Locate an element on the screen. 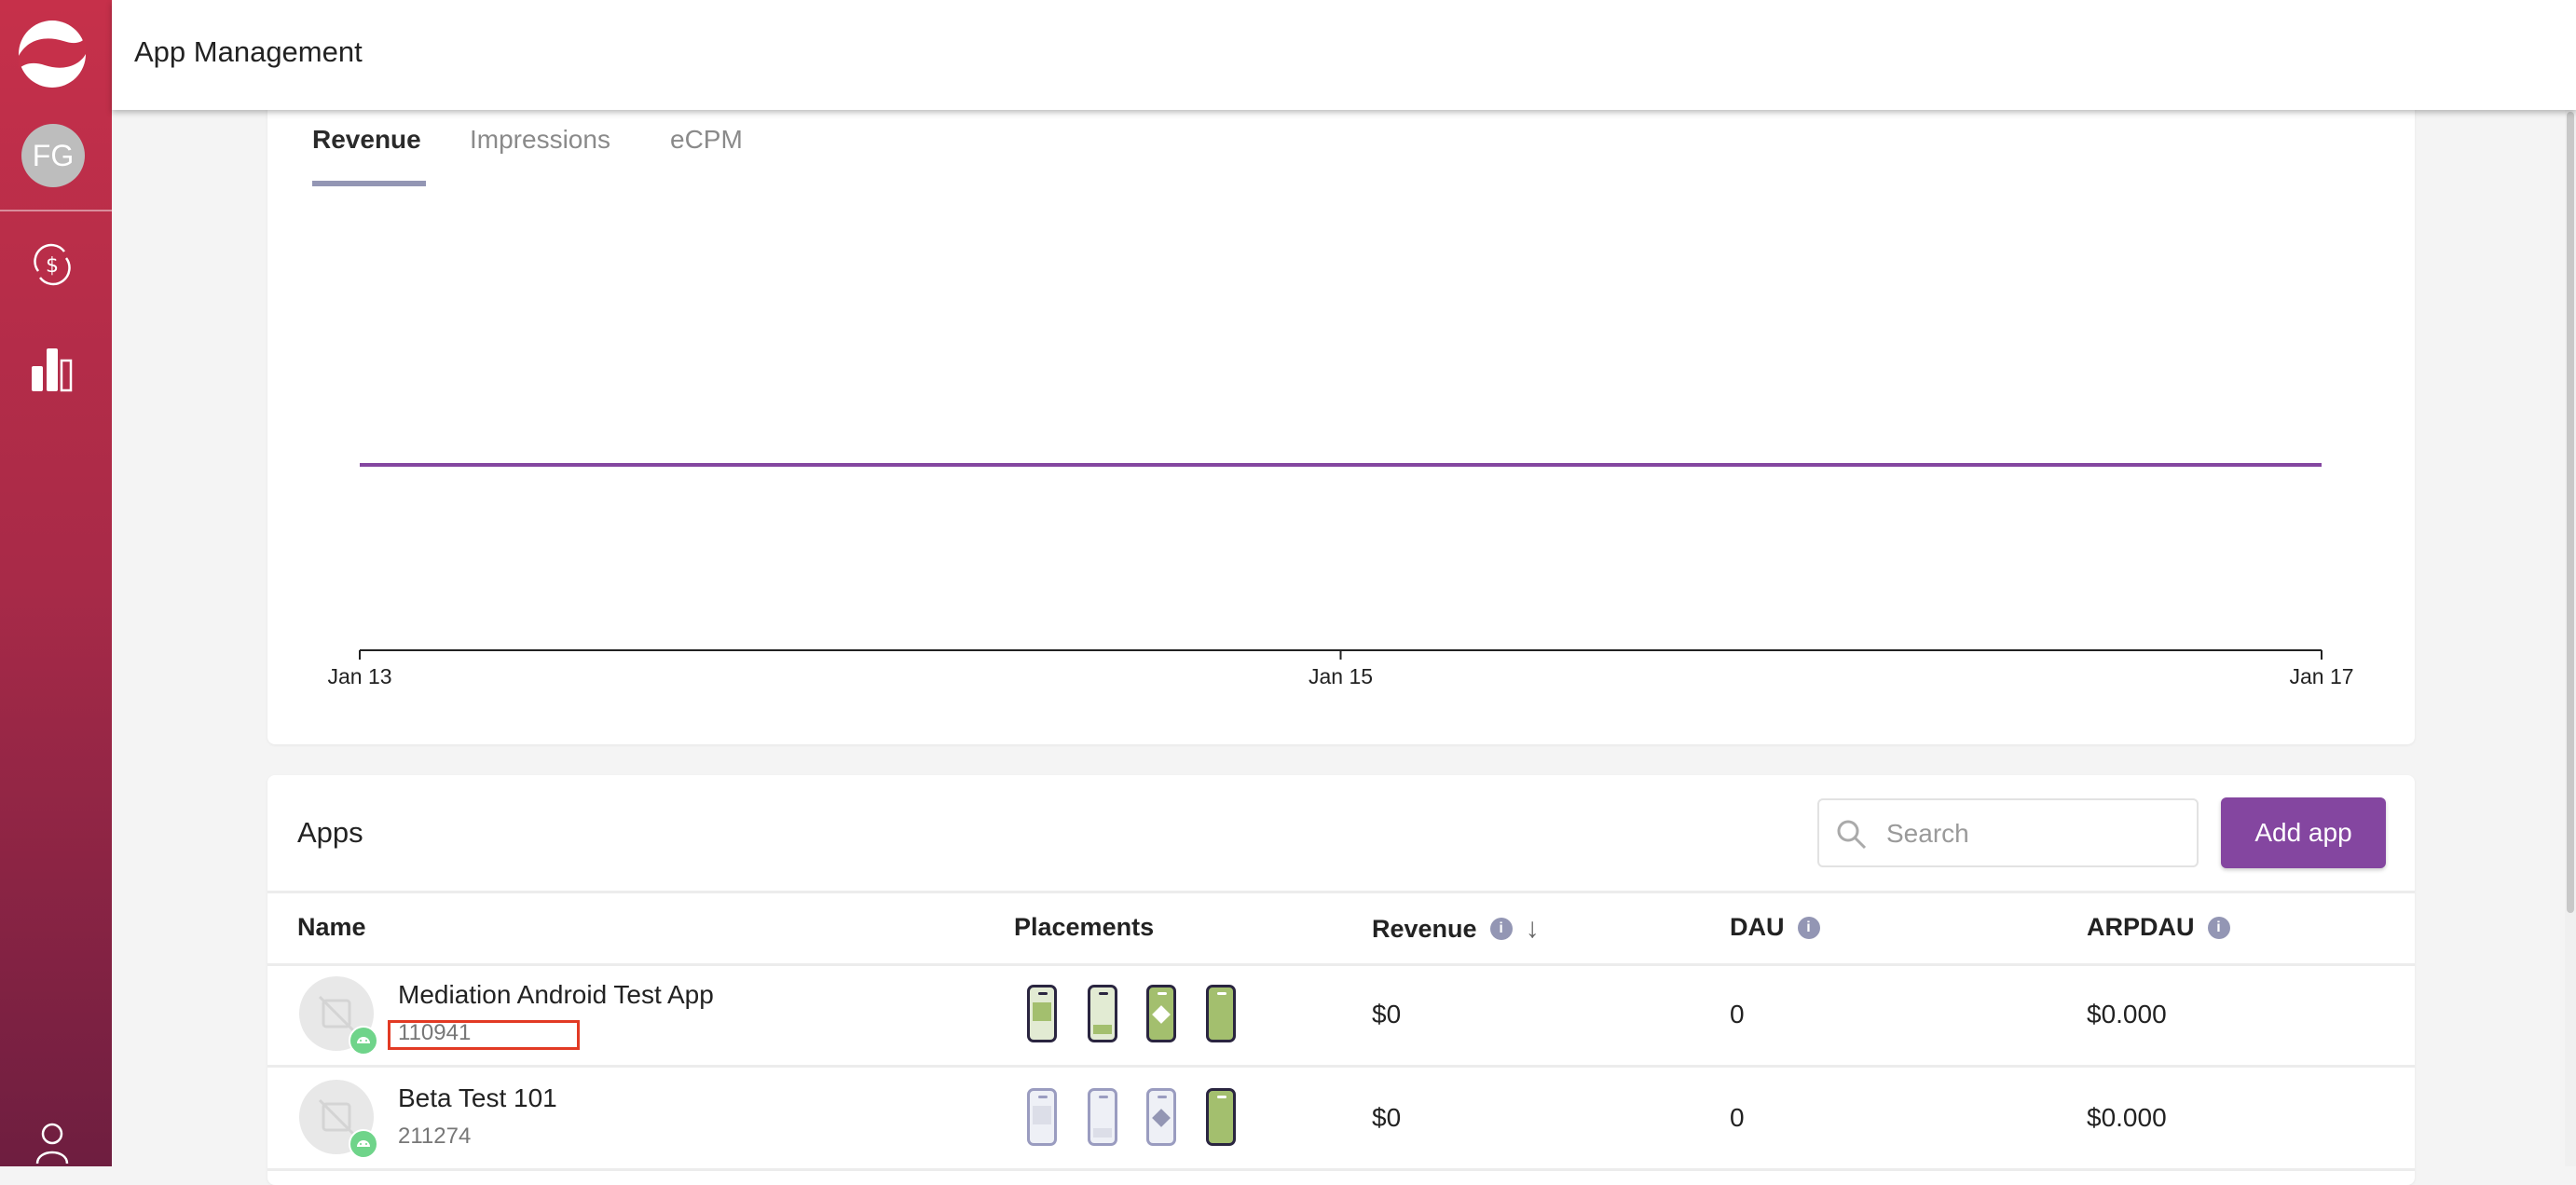 Image resolution: width=2576 pixels, height=1185 pixels. app-name: Beta Test 101 is located at coordinates (477, 1097).